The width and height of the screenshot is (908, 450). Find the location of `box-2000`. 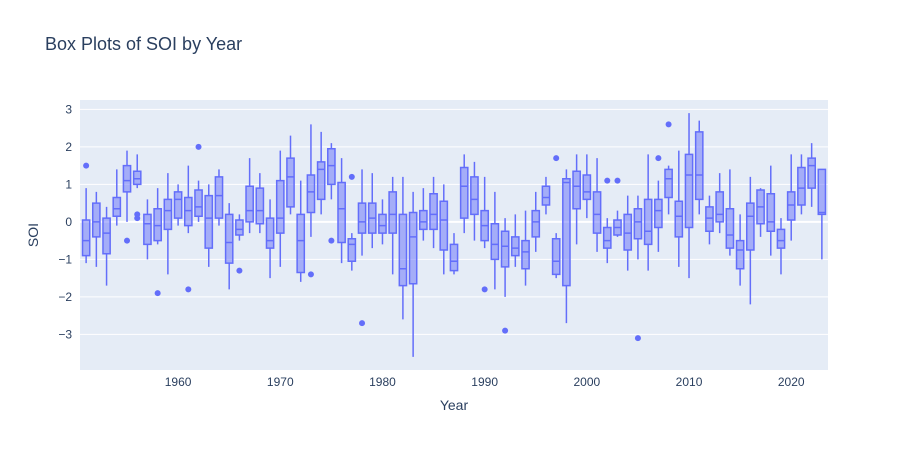

box-2000 is located at coordinates (587, 186).